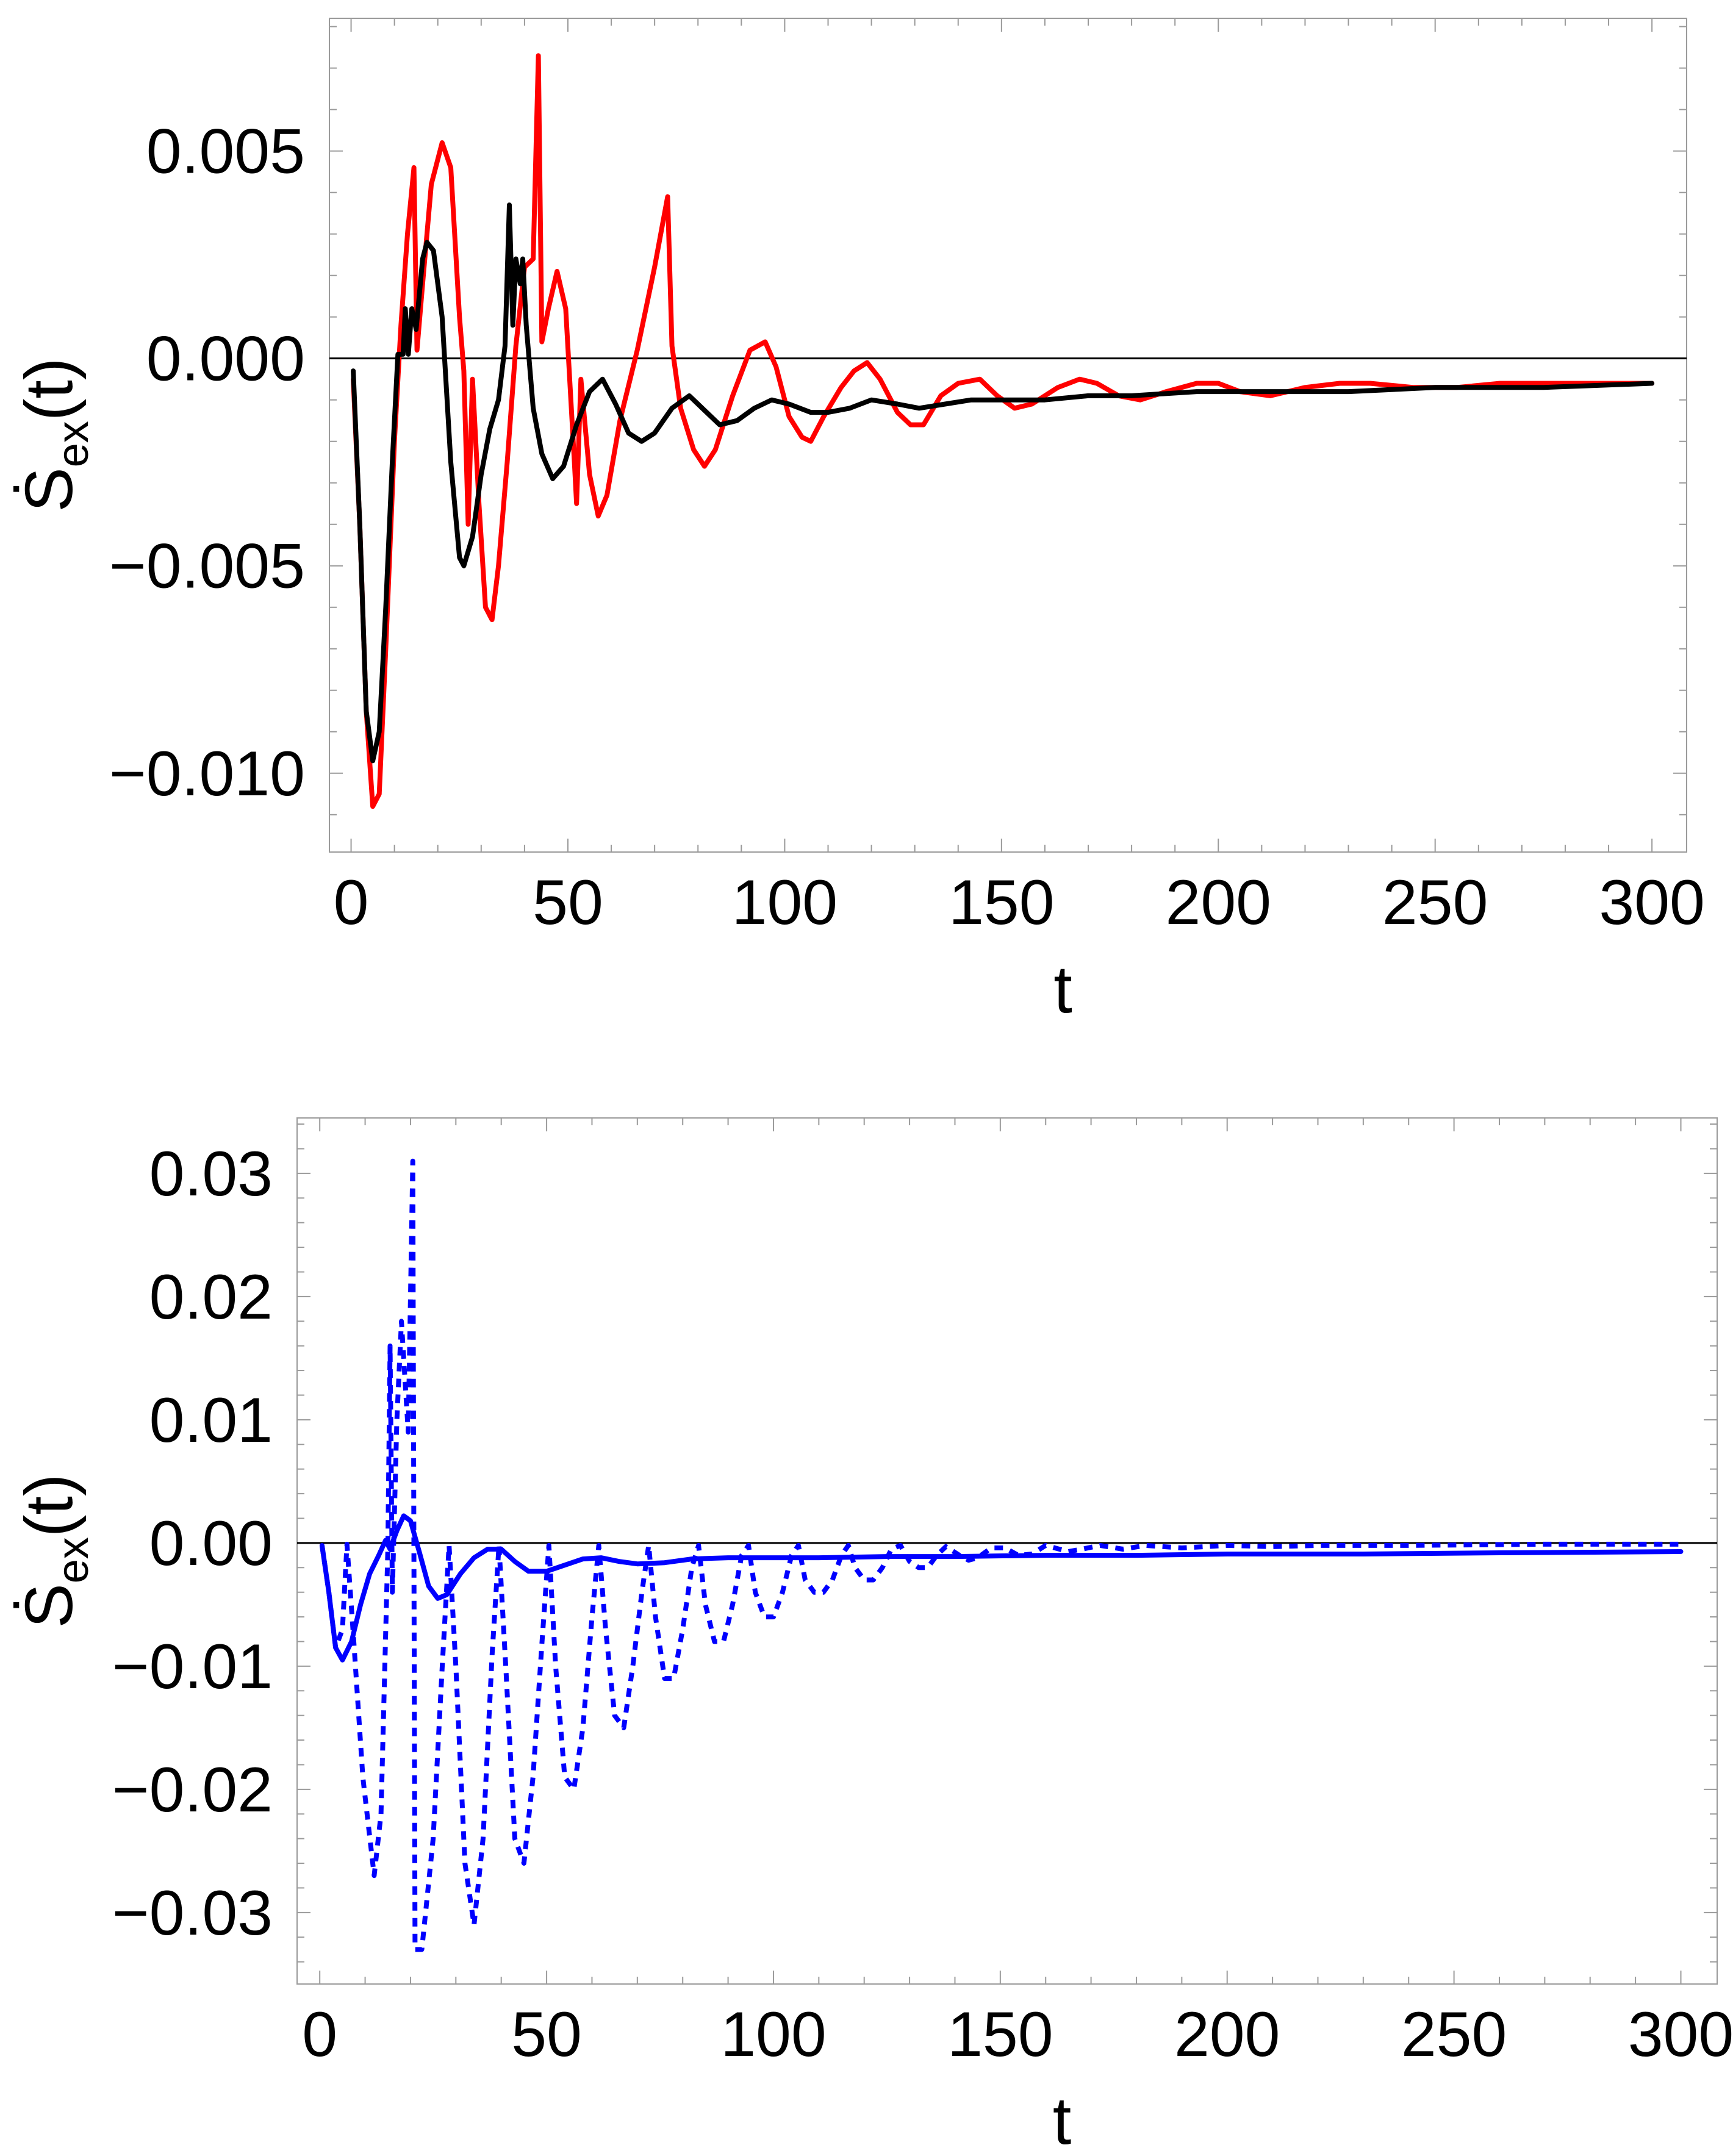 The image size is (1733, 2156). What do you see at coordinates (192, 1913) in the screenshot?
I see `y-tick-label: −0.03` at bounding box center [192, 1913].